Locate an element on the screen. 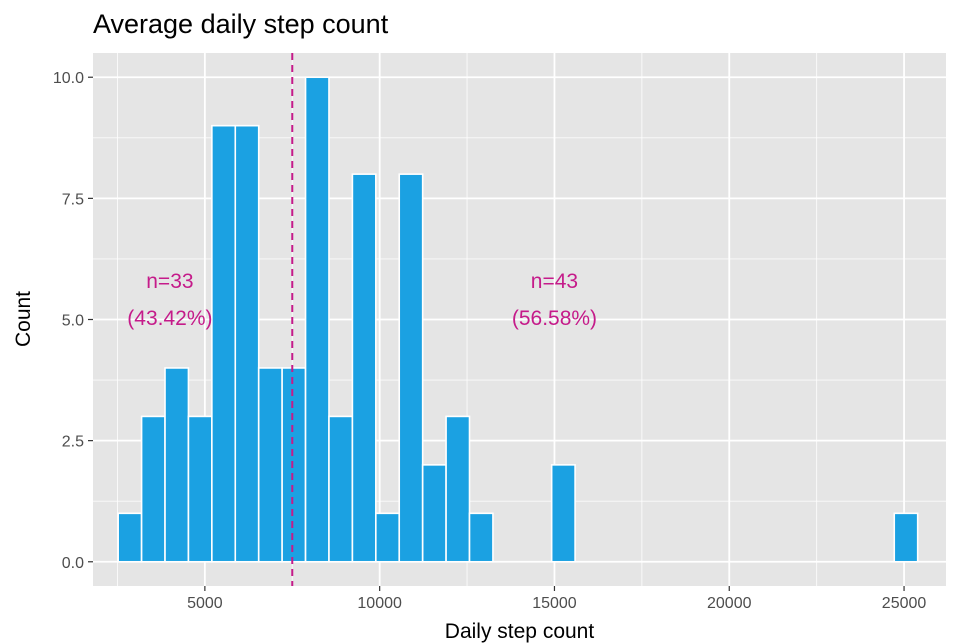 Image resolution: width=963 pixels, height=643 pixels. y-tick-label: 10.0 is located at coordinates (68, 78).